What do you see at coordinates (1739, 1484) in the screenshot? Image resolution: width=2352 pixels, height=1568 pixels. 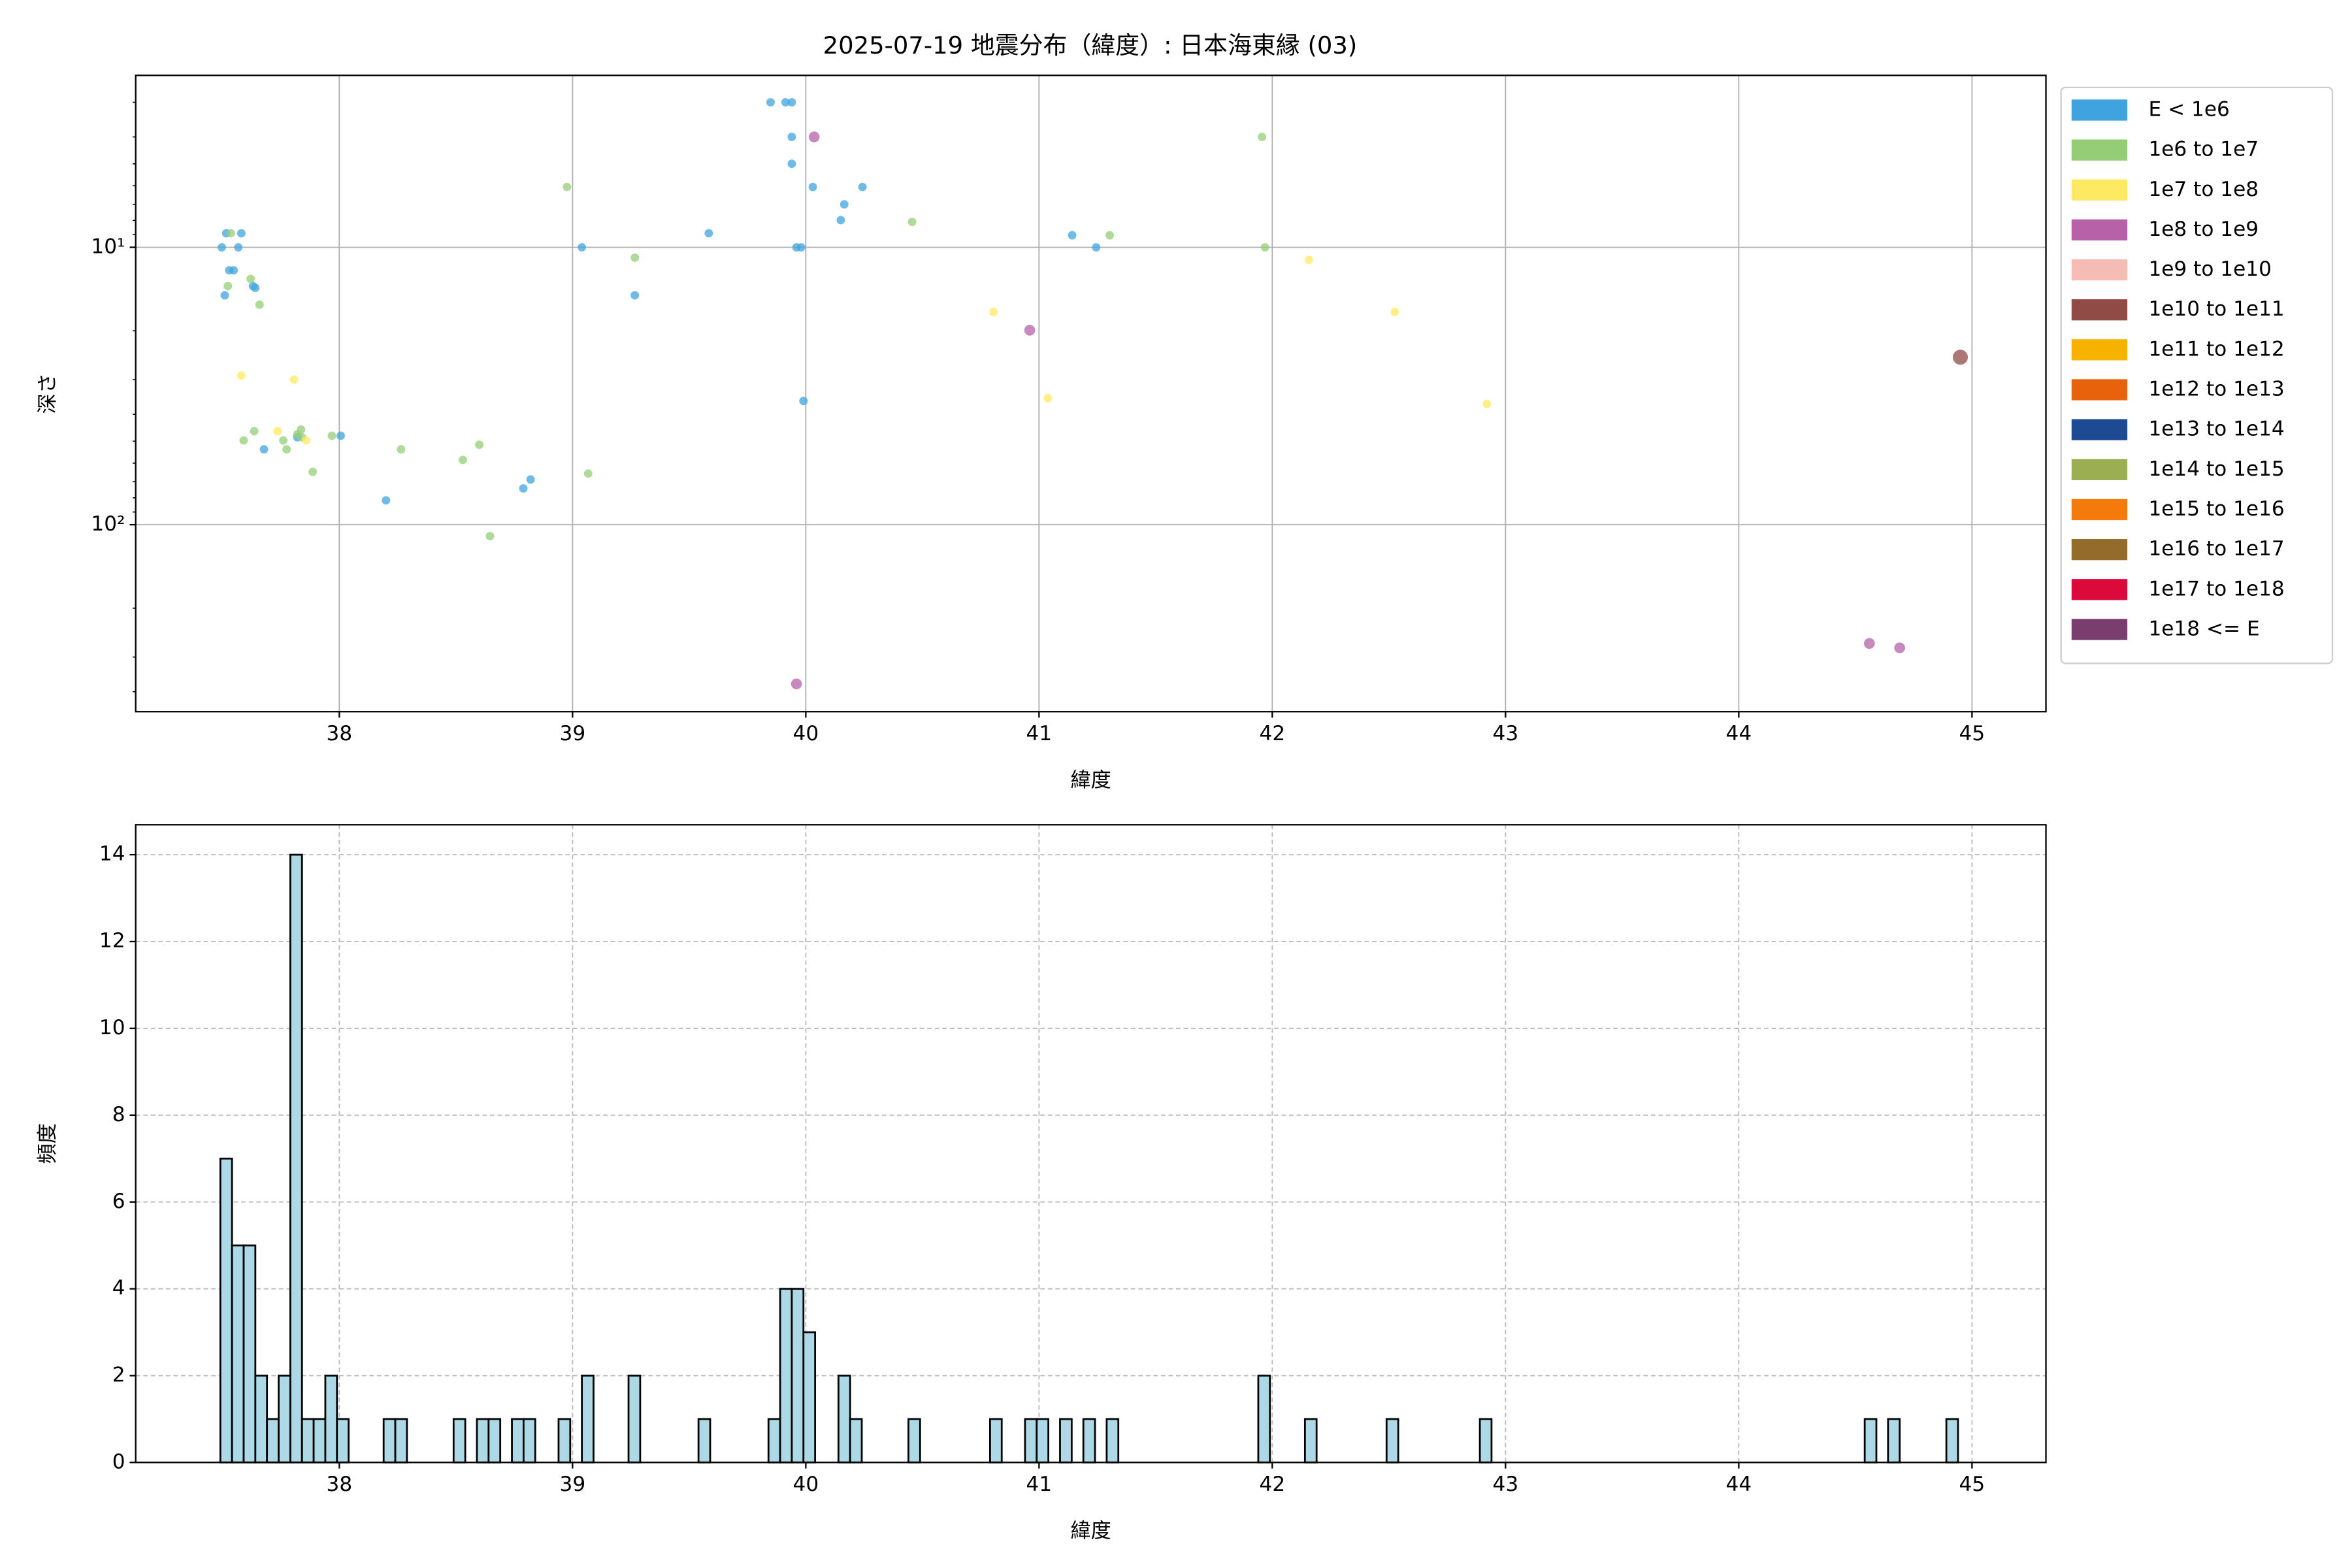 I see `x-tick-label: 44` at bounding box center [1739, 1484].